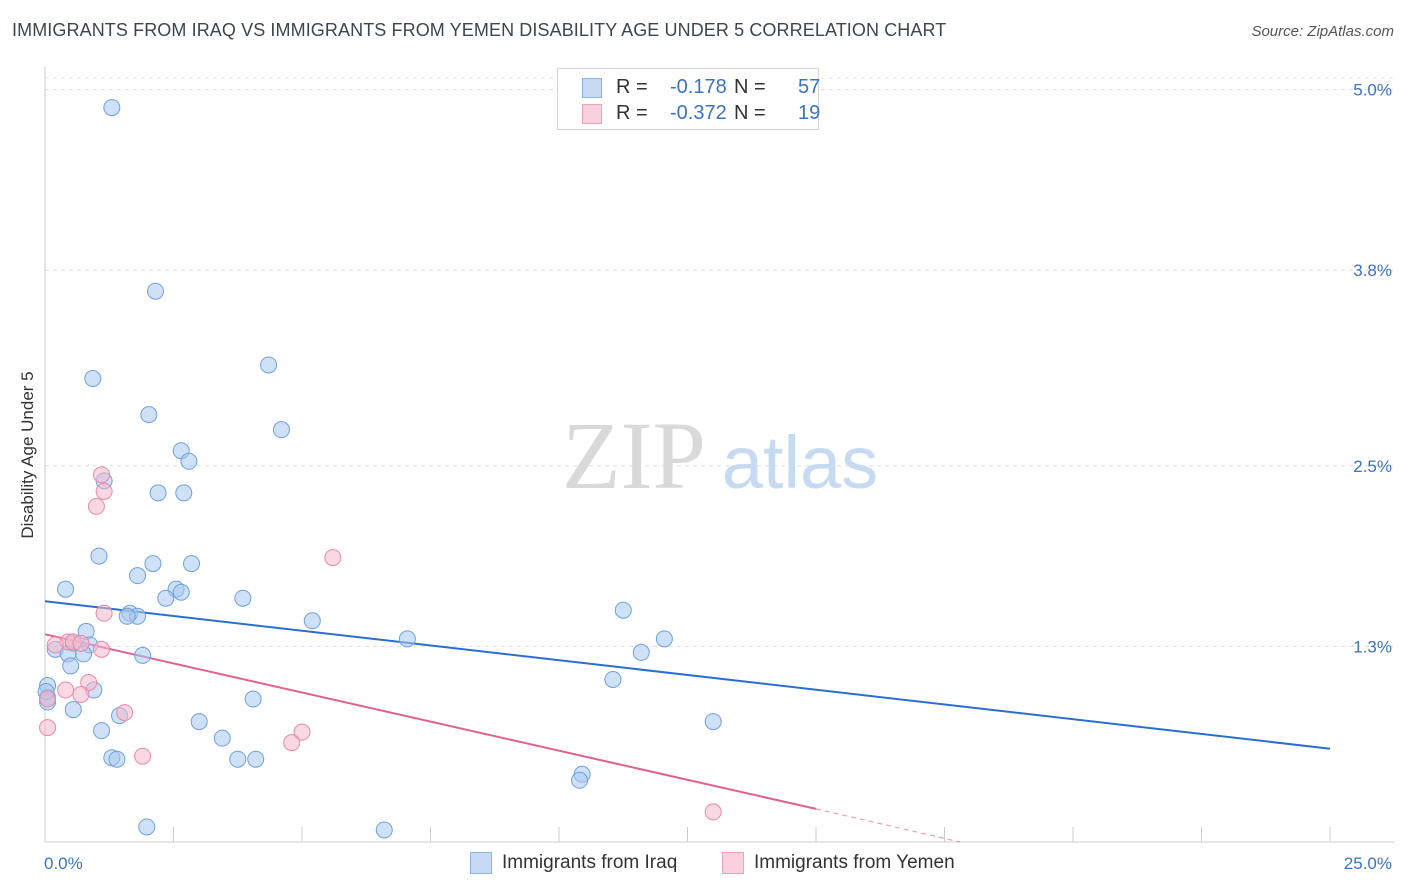 The image size is (1406, 892). What do you see at coordinates (698, 113) in the screenshot?
I see `legend-r-value: -0.372` at bounding box center [698, 113].